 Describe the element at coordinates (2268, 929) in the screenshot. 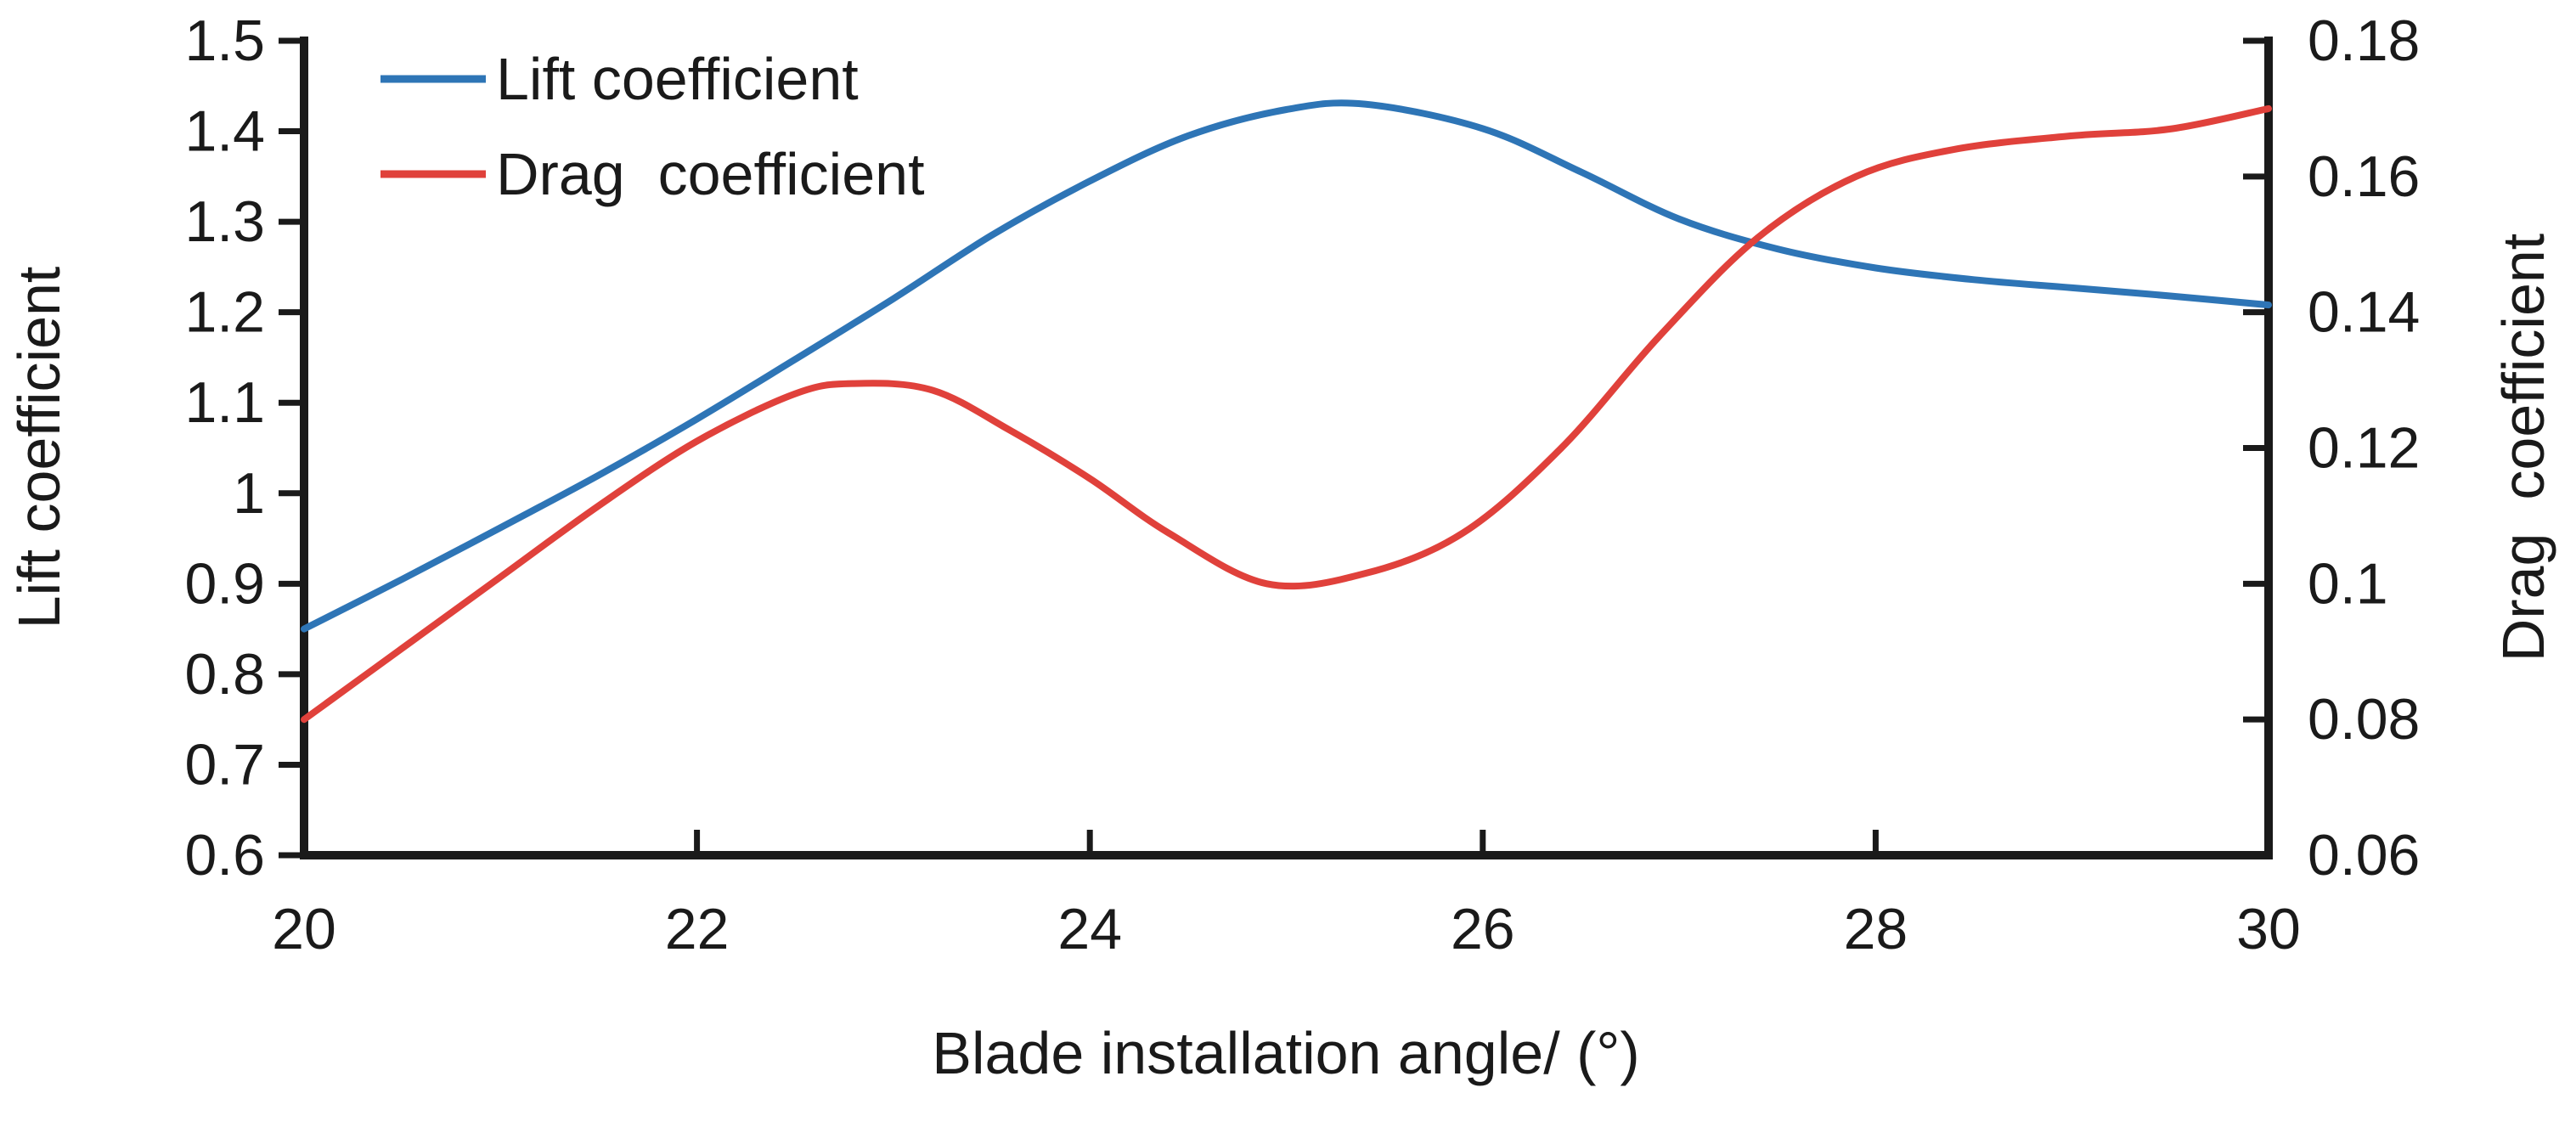

I see `x-tick-label: 30` at that location.